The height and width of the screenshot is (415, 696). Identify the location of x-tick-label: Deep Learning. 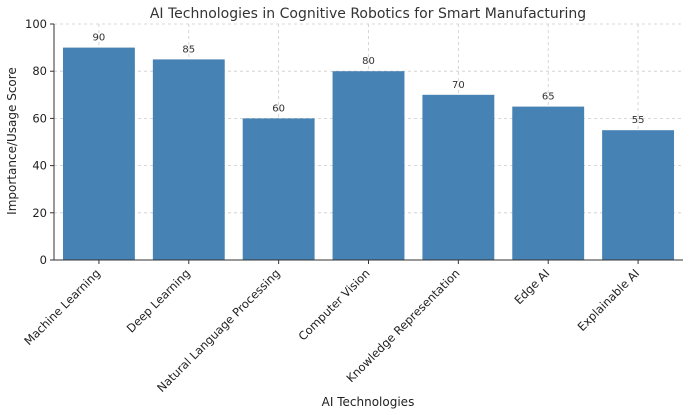
(158, 300).